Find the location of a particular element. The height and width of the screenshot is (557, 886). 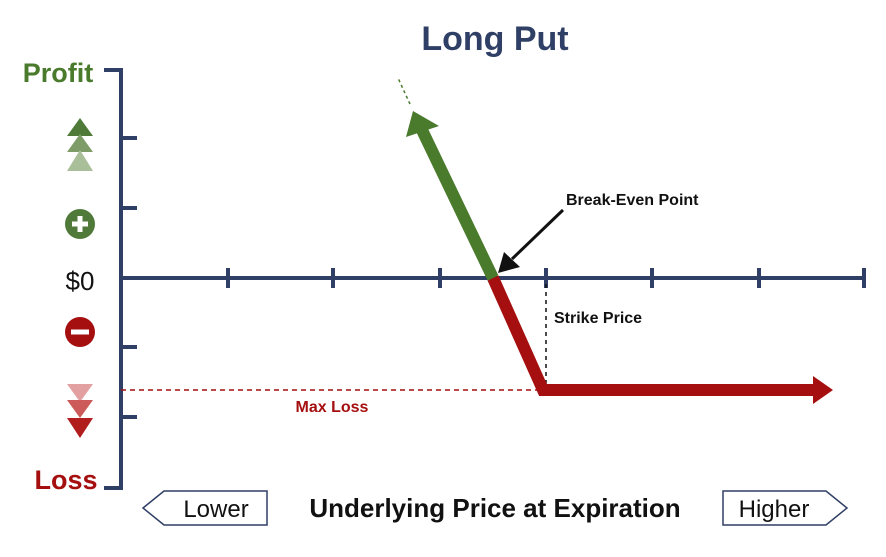

higher-arrow-label: Higher is located at coordinates (785, 508).